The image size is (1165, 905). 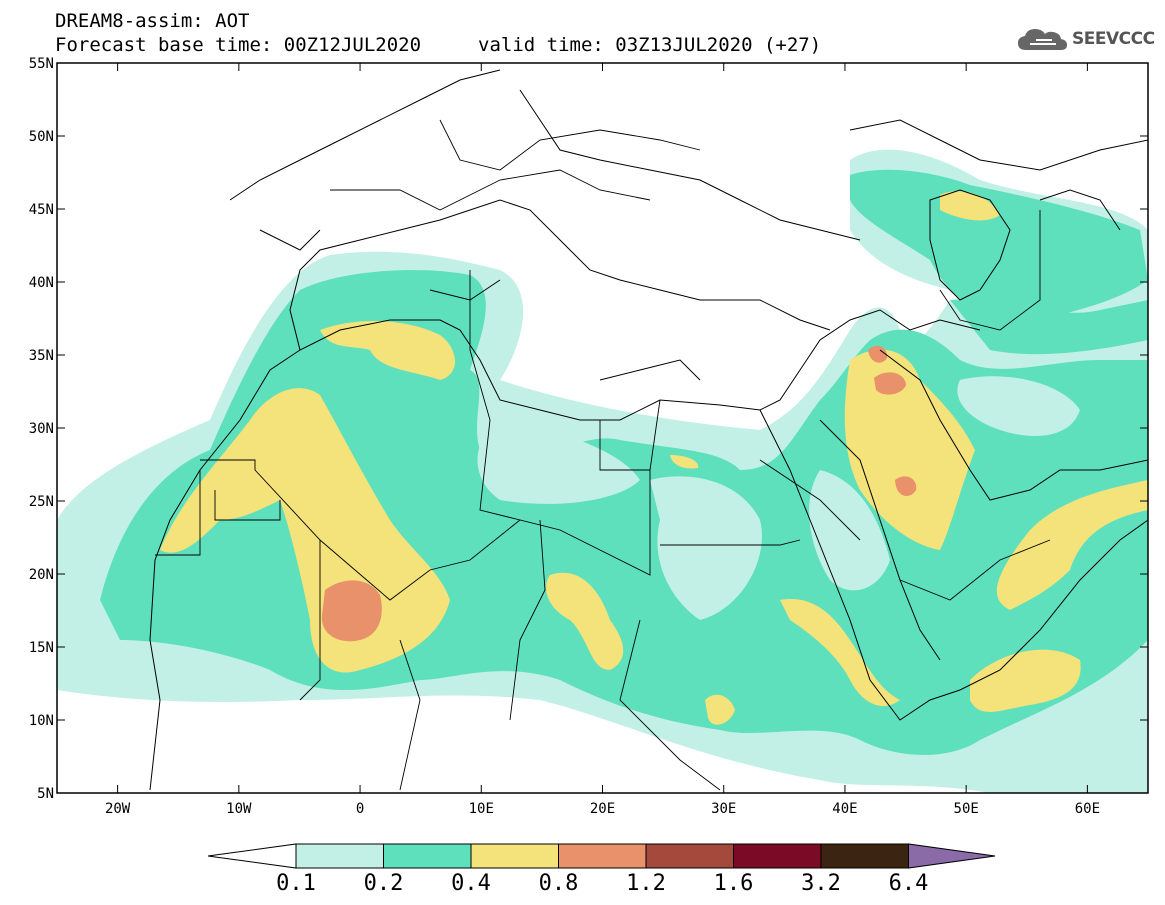 What do you see at coordinates (471, 883) in the screenshot?
I see `colorbar-label: 0.4` at bounding box center [471, 883].